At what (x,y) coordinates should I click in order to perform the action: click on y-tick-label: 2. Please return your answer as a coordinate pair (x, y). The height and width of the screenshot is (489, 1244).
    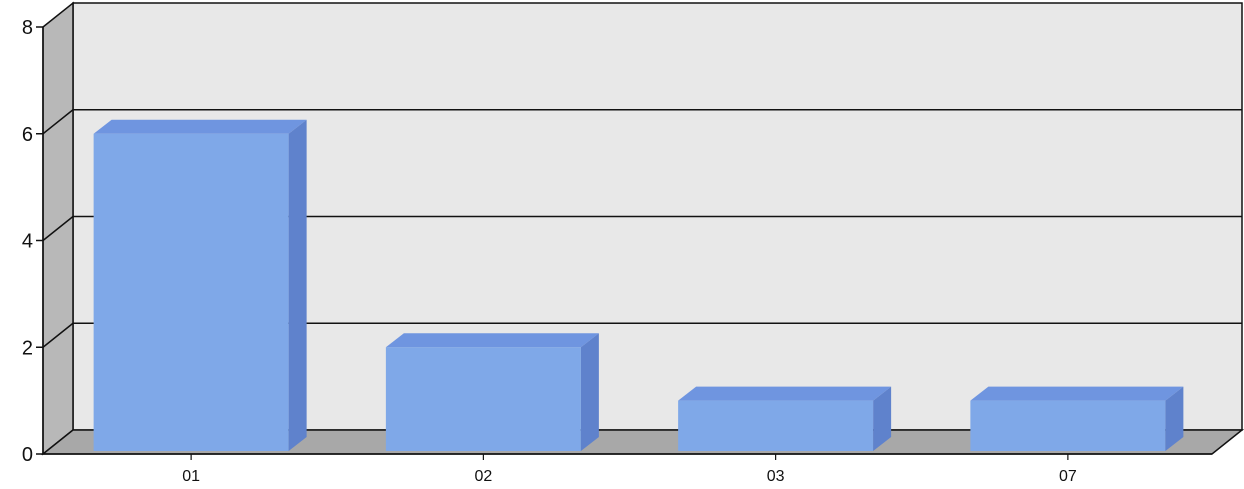
    Looking at the image, I should click on (27, 348).